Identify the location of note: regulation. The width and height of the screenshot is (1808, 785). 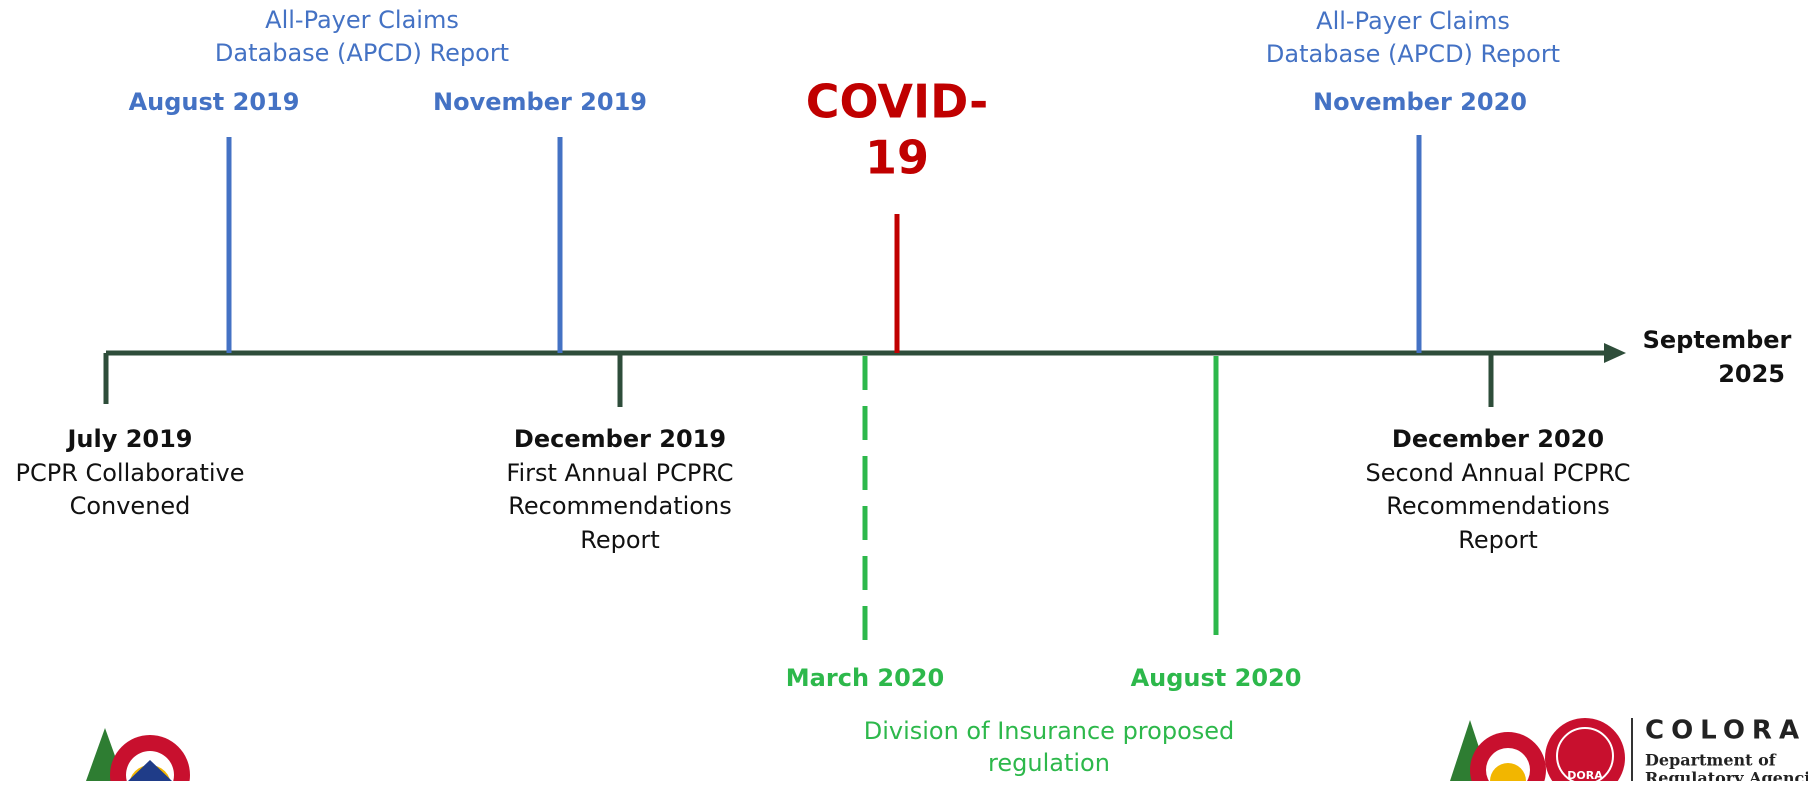
(1049, 763).